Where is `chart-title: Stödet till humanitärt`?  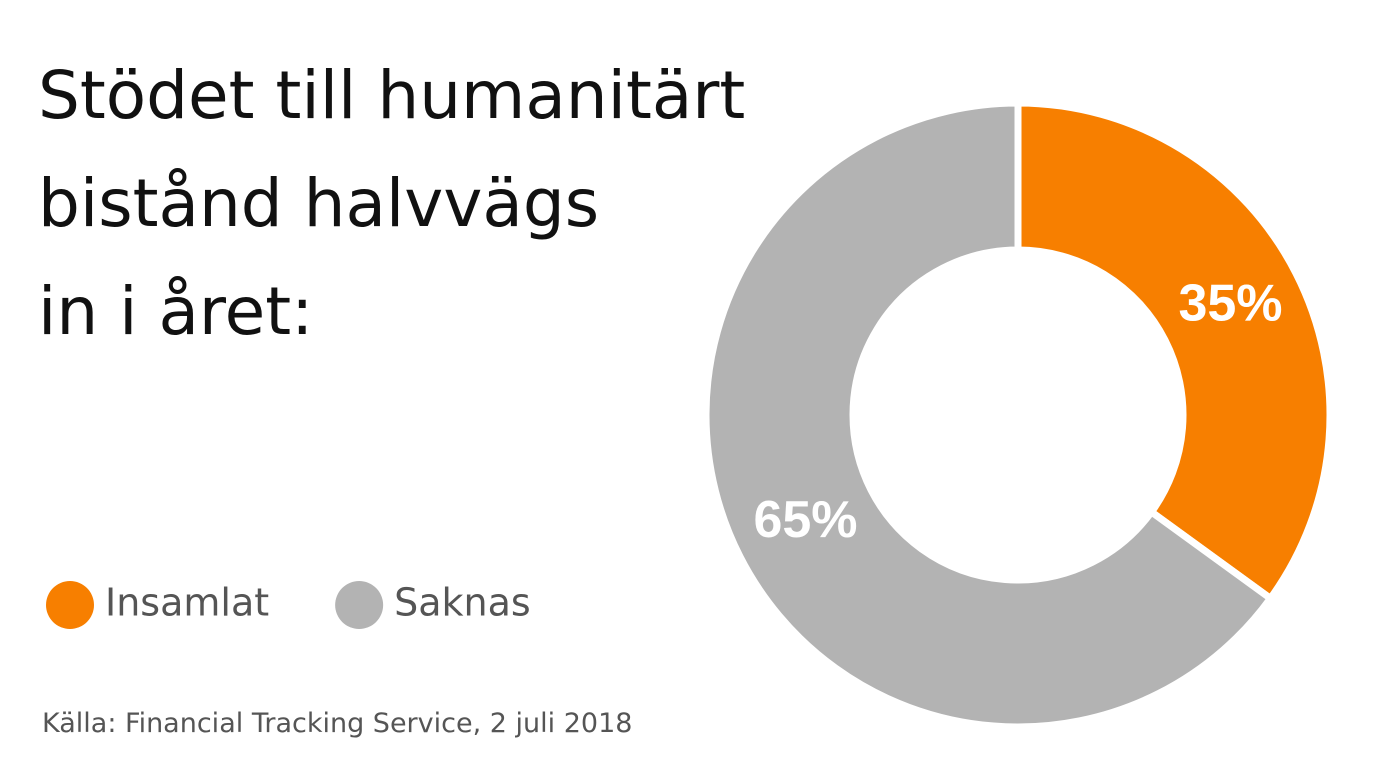 chart-title: Stödet till humanitärt is located at coordinates (391, 95).